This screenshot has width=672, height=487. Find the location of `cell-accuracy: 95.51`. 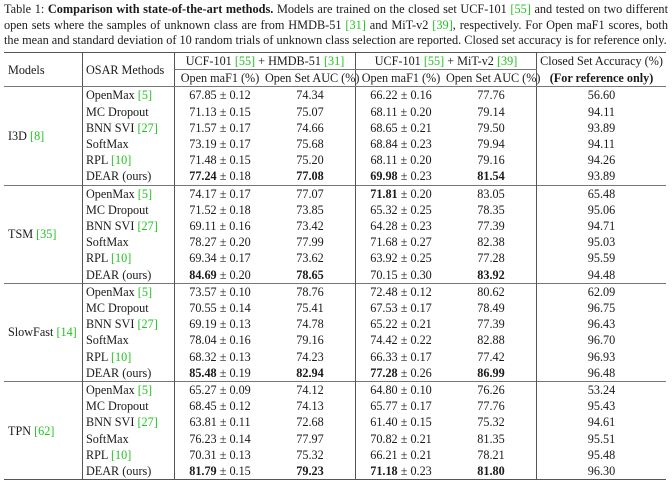

cell-accuracy: 95.51 is located at coordinates (601, 438).